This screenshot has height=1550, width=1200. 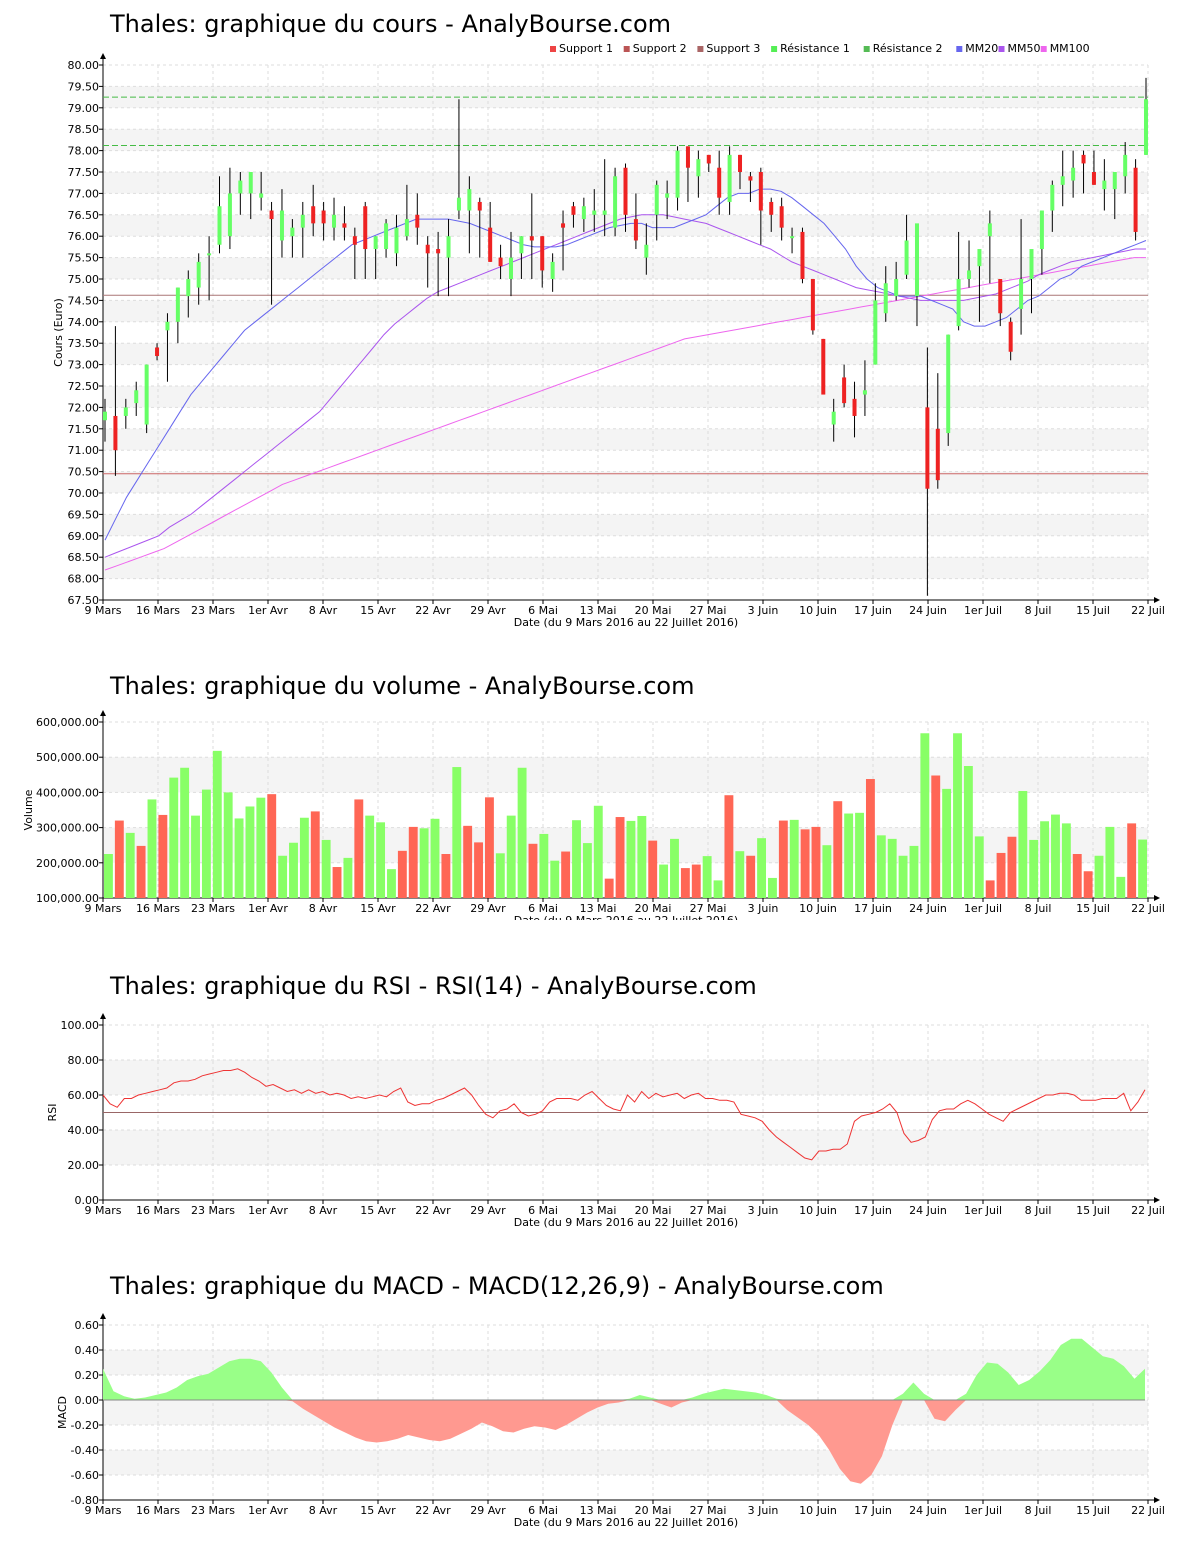 What do you see at coordinates (733, 48) in the screenshot?
I see `legend-label: Support 3` at bounding box center [733, 48].